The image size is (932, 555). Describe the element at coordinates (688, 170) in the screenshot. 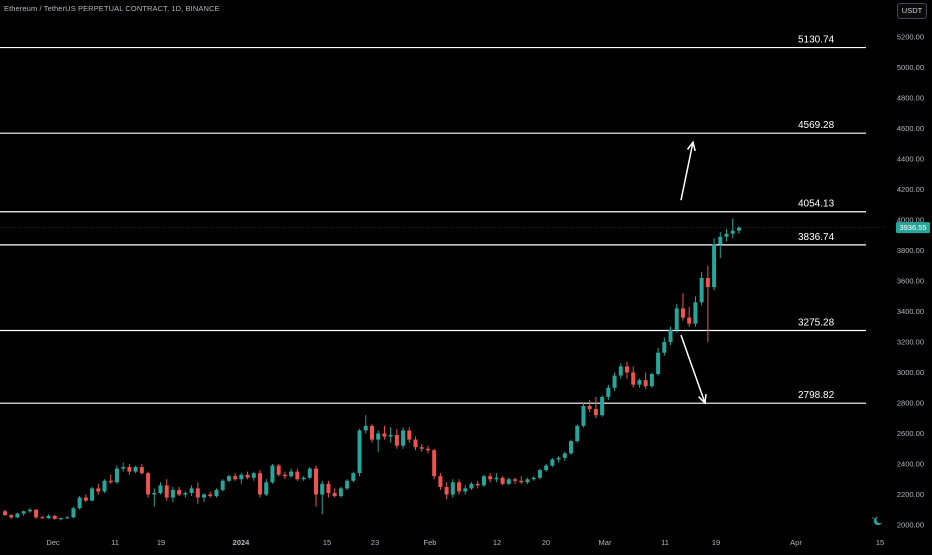

I see `up-arrow` at that location.